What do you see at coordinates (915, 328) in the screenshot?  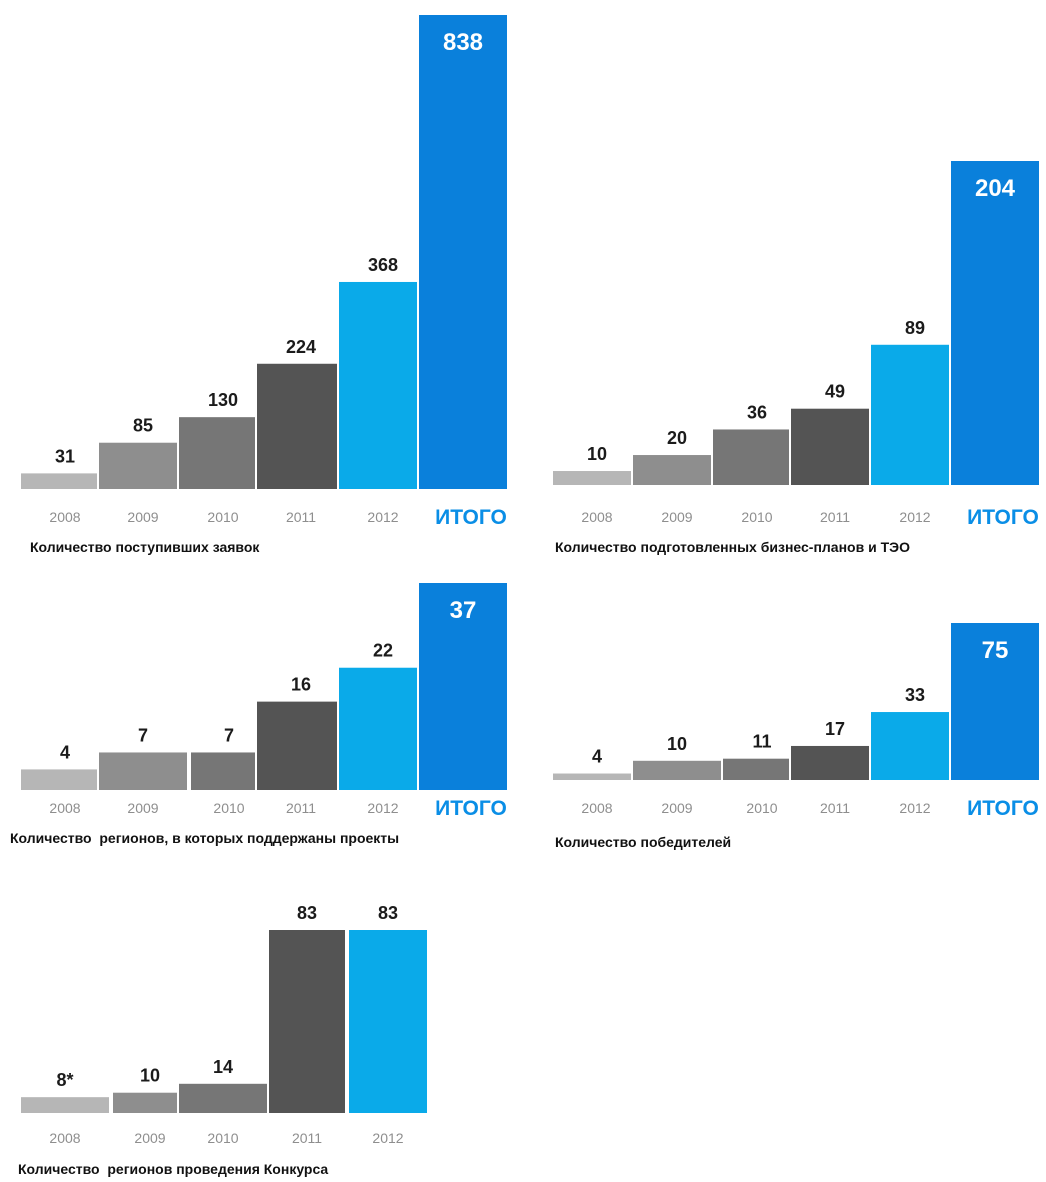 I see `value-label-2012: 89` at bounding box center [915, 328].